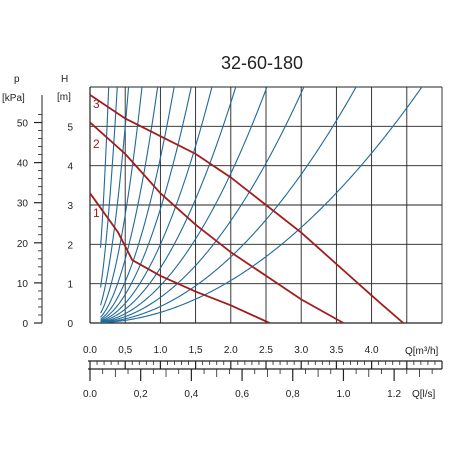  I want to click on flow-tick-label-ls: 0,6, so click(242, 394).